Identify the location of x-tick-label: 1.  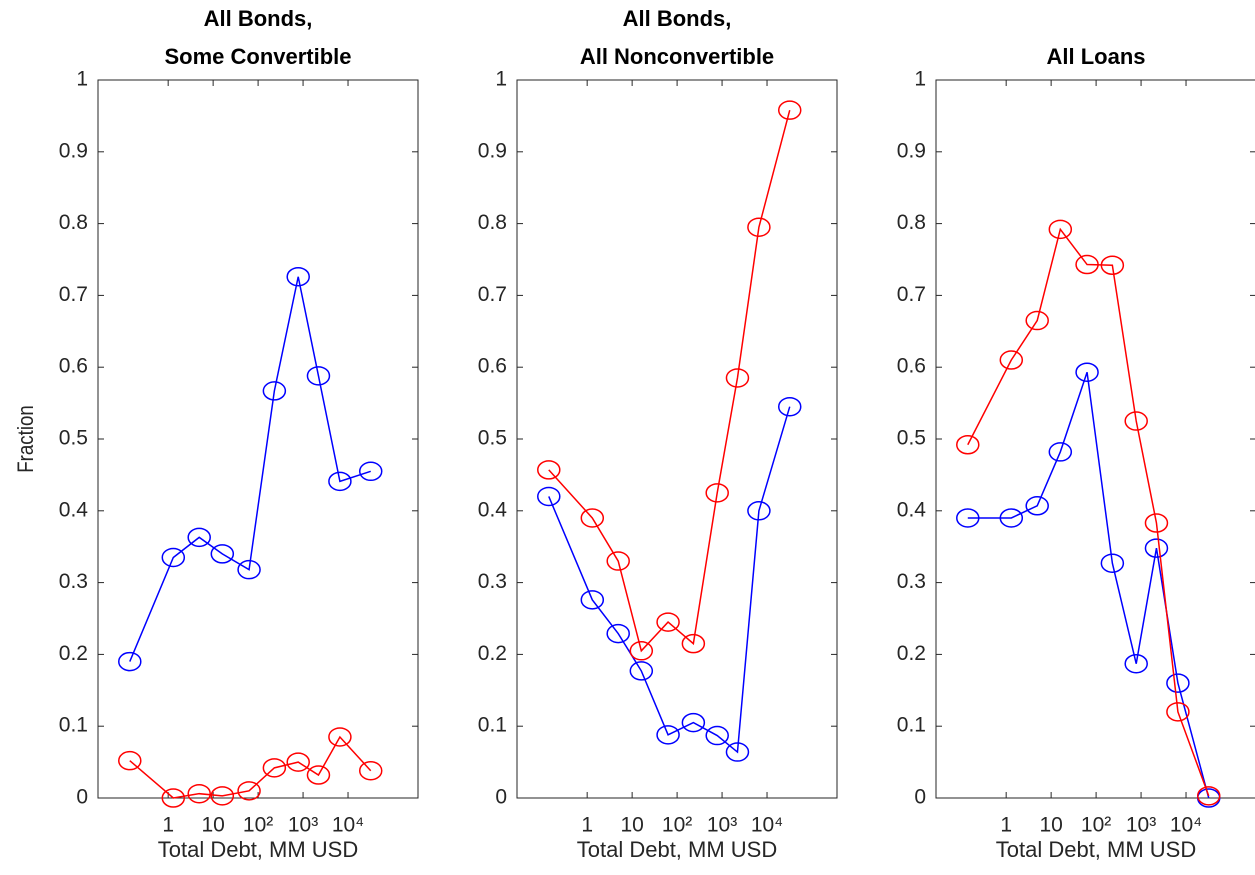
(587, 825).